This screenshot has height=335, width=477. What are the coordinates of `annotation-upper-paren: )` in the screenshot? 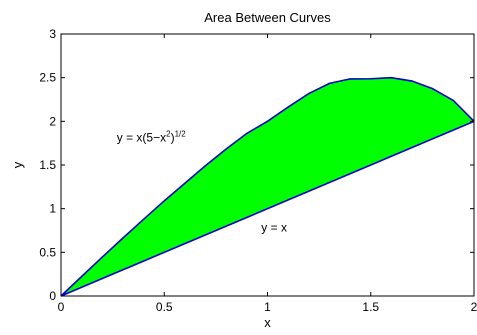 It's located at (173, 137).